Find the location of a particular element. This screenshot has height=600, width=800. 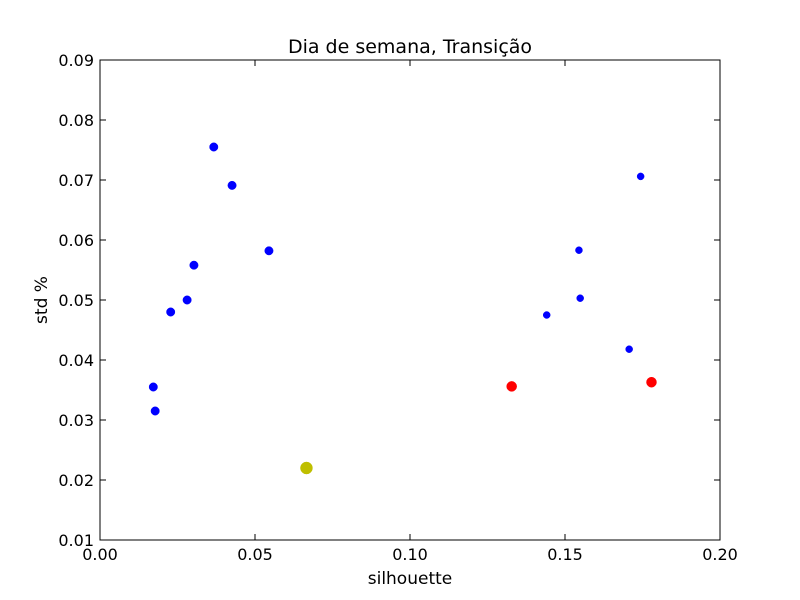

y-tick-label: 0.03 is located at coordinates (76, 420).